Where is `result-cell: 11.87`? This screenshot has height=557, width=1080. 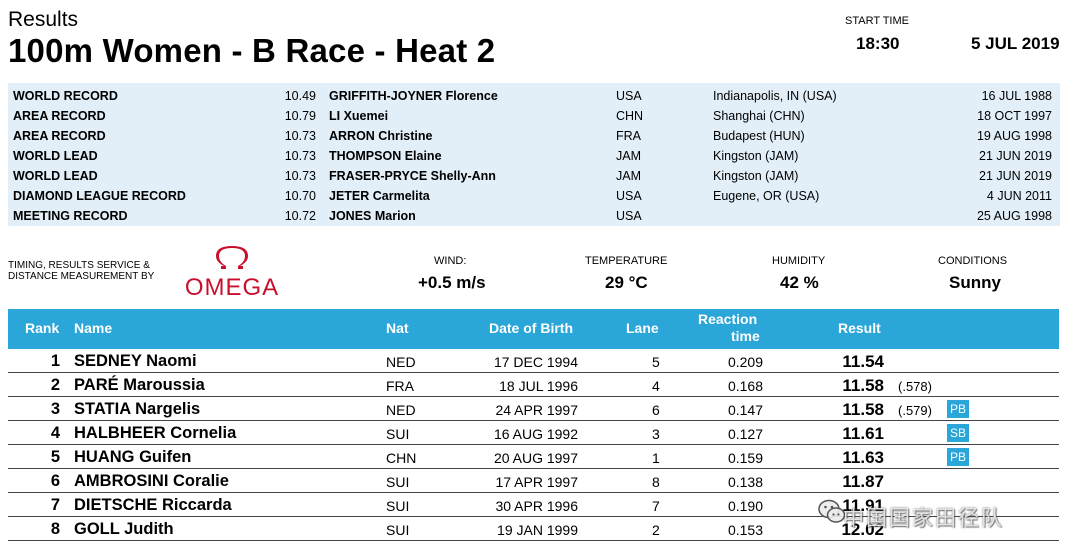
result-cell: 11.87 is located at coordinates (863, 481).